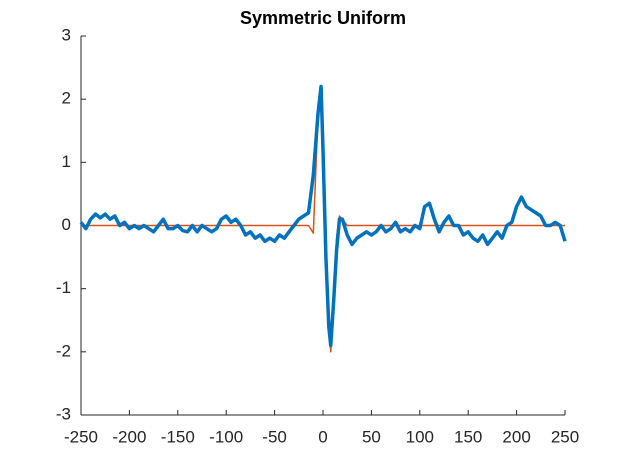 The width and height of the screenshot is (625, 469). What do you see at coordinates (66, 98) in the screenshot?
I see `y-tick-label: 2` at bounding box center [66, 98].